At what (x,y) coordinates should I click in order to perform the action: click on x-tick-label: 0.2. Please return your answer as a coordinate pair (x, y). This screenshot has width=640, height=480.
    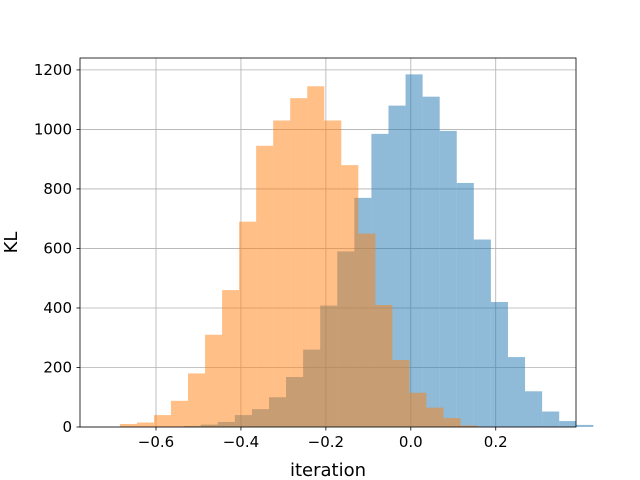
    Looking at the image, I should click on (496, 442).